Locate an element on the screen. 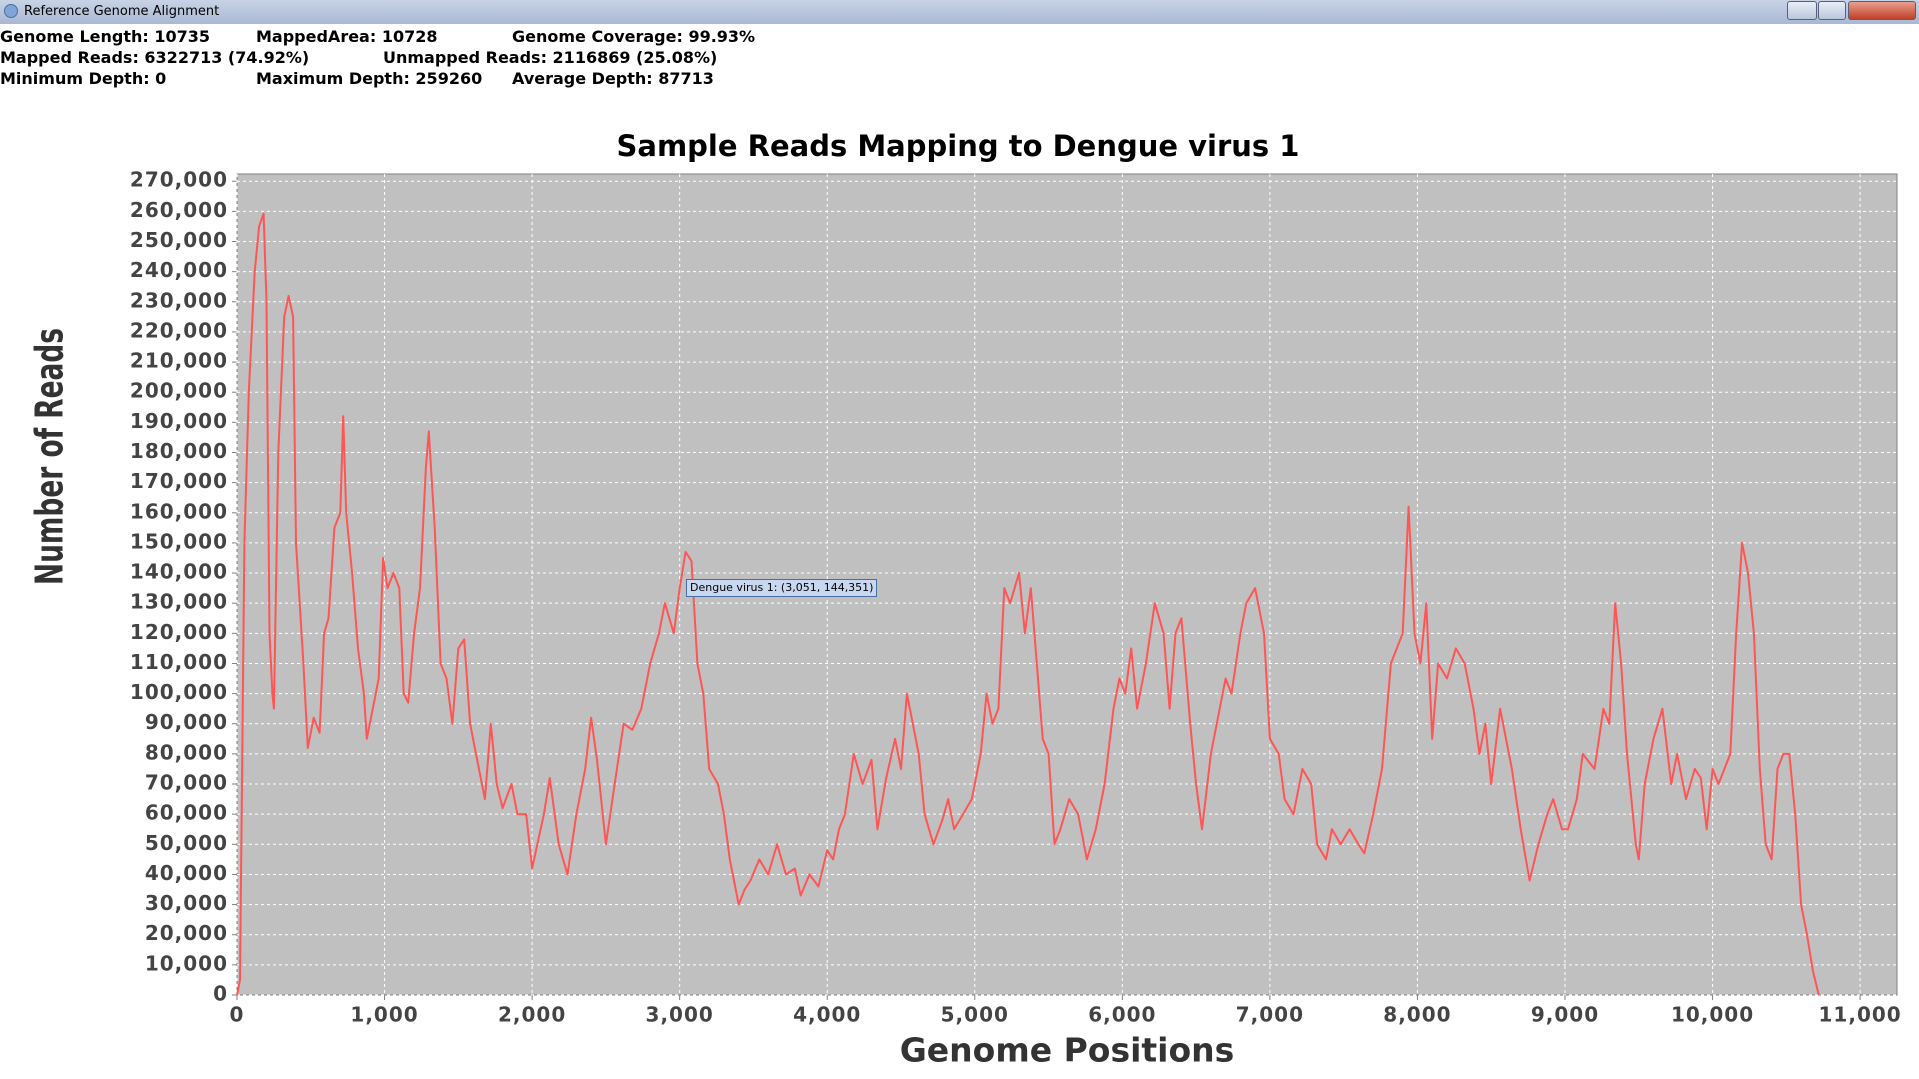 The image size is (1919, 1079). close-button is located at coordinates (1882, 10).